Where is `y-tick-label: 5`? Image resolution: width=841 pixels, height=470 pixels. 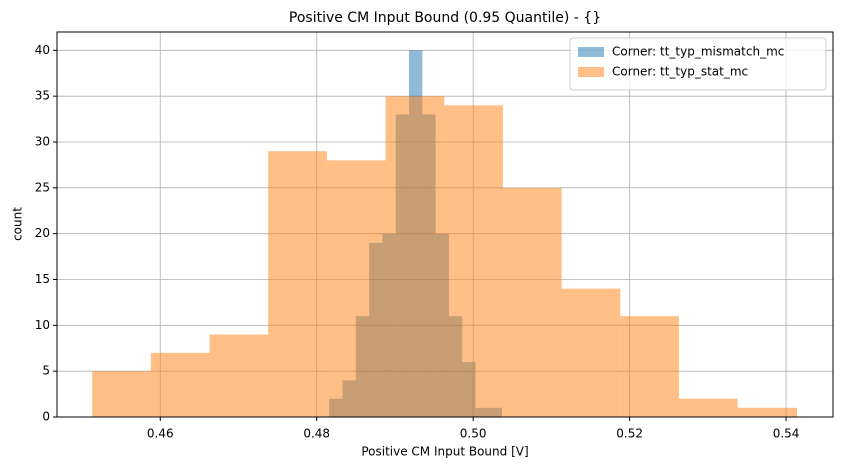
y-tick-label: 5 is located at coordinates (46, 371).